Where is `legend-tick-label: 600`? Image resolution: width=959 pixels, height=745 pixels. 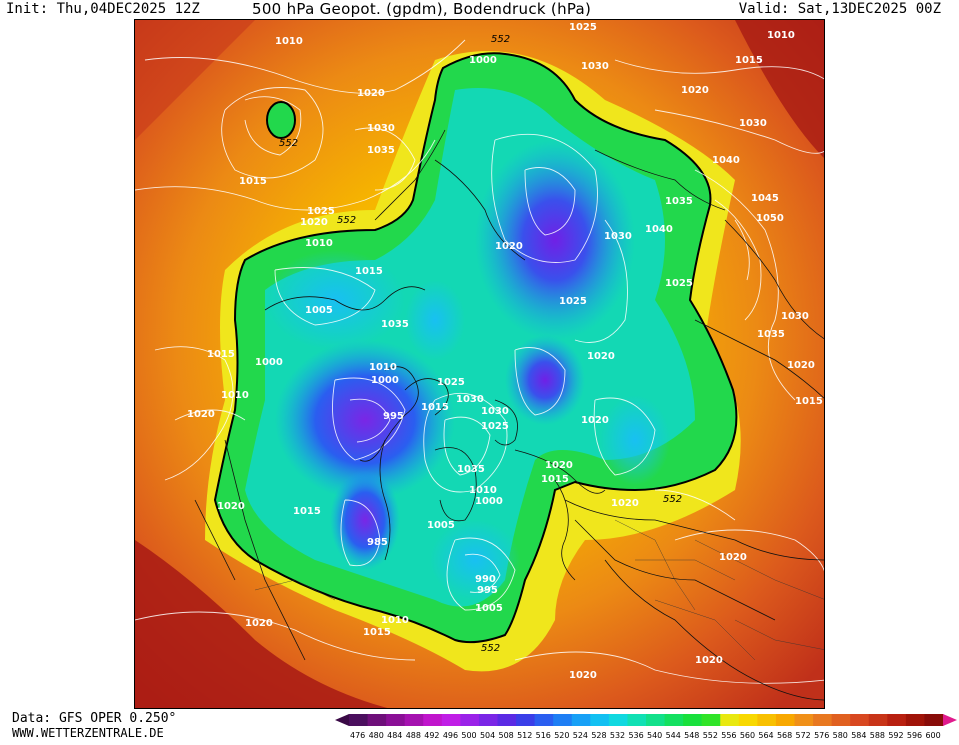 legend-tick-label: 600 is located at coordinates (932, 735).